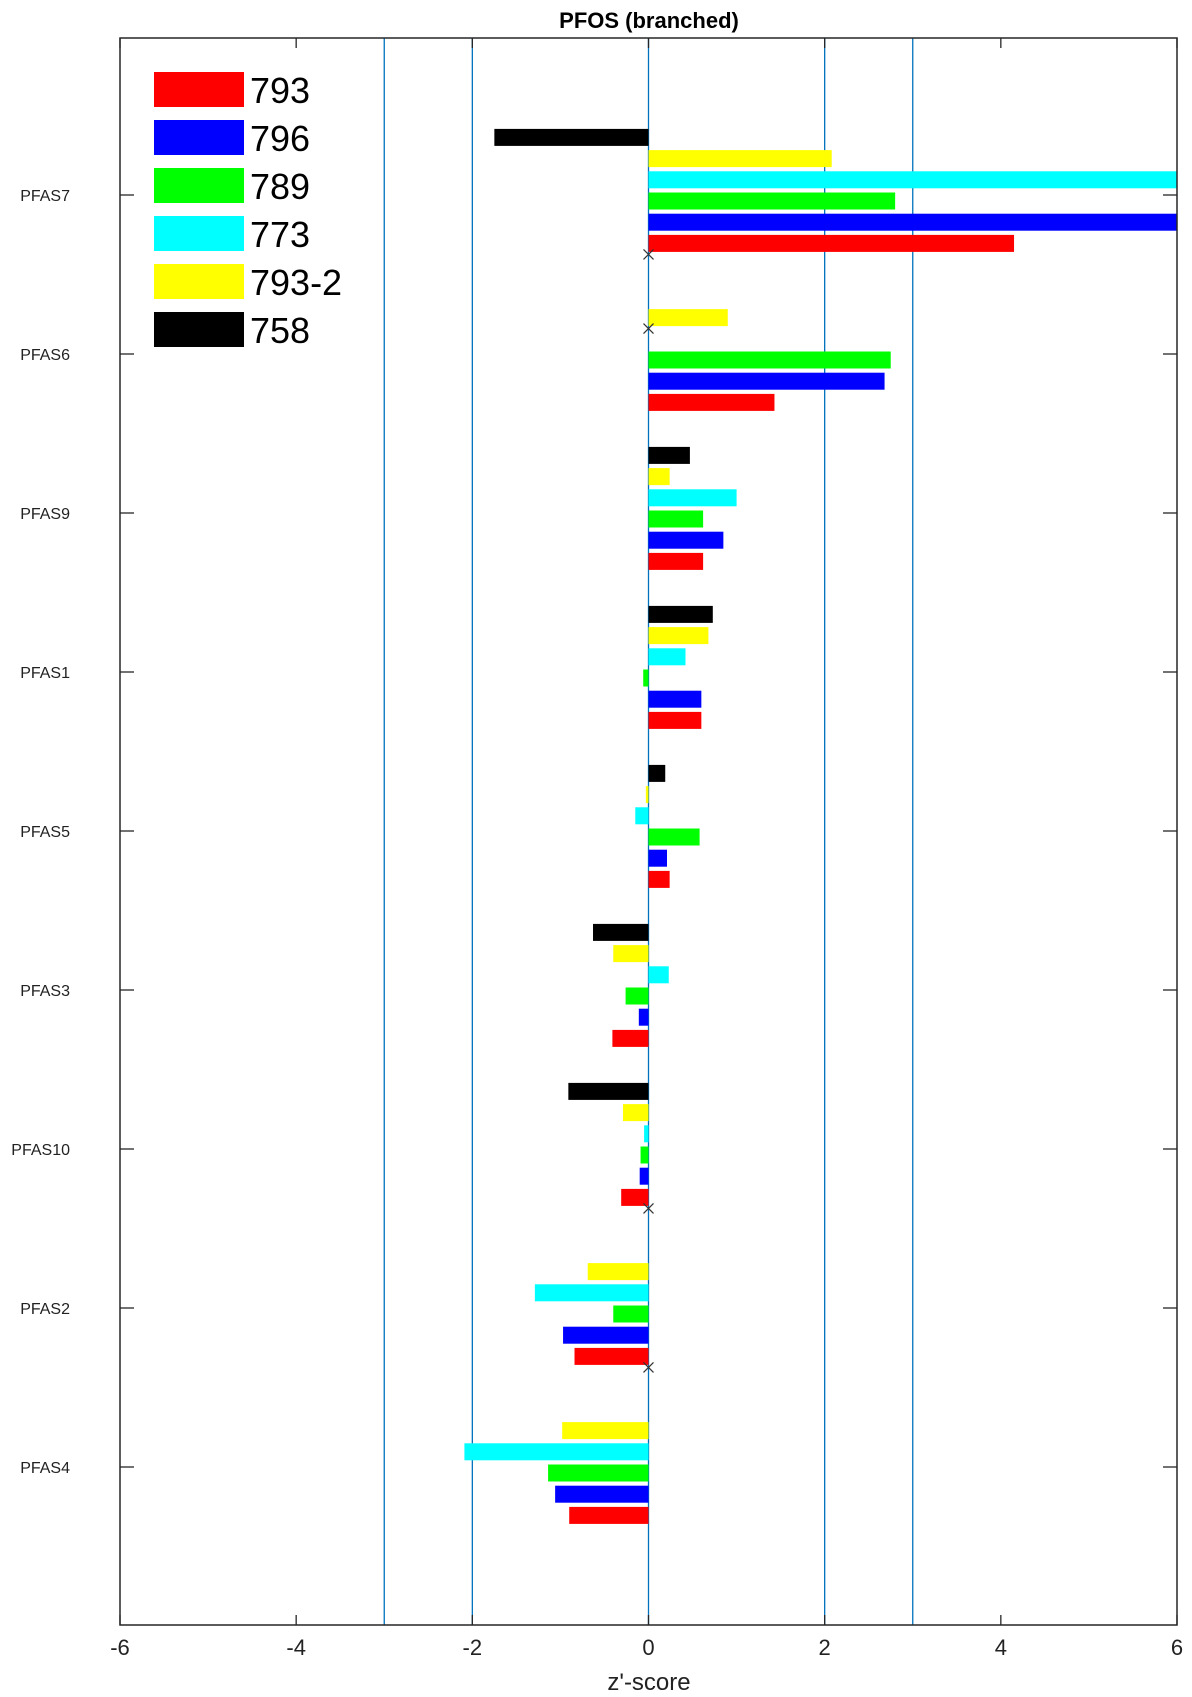 The height and width of the screenshot is (1697, 1192). Describe the element at coordinates (912, 180) in the screenshot. I see `bar-773-PFAS7` at that location.